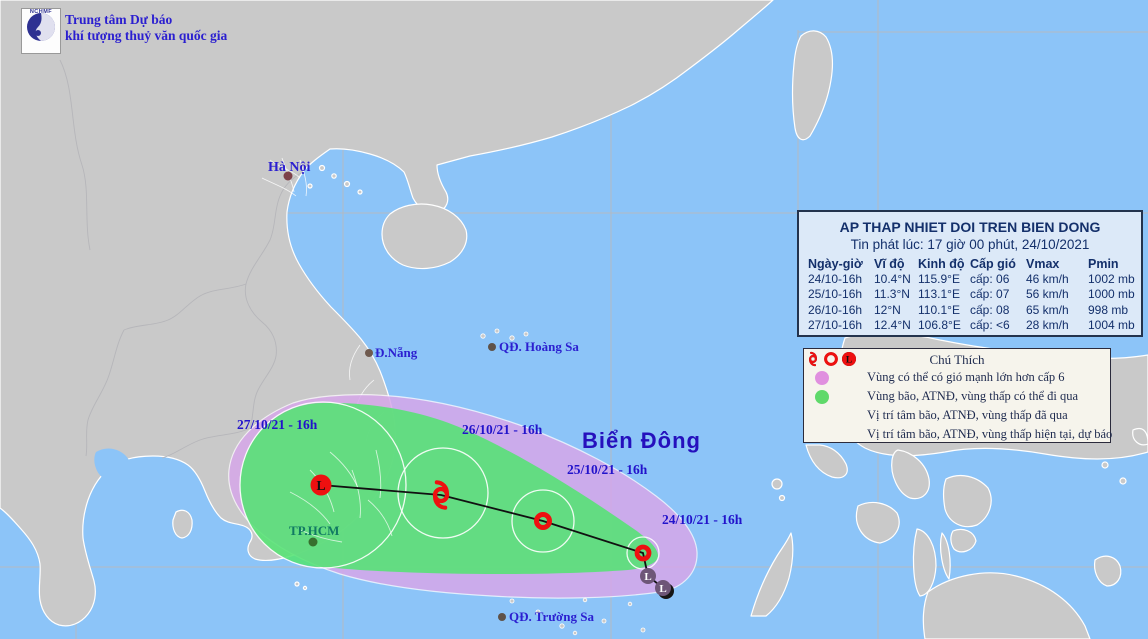  Describe the element at coordinates (990, 309) in the screenshot. I see `cell: cấp: 08` at that location.